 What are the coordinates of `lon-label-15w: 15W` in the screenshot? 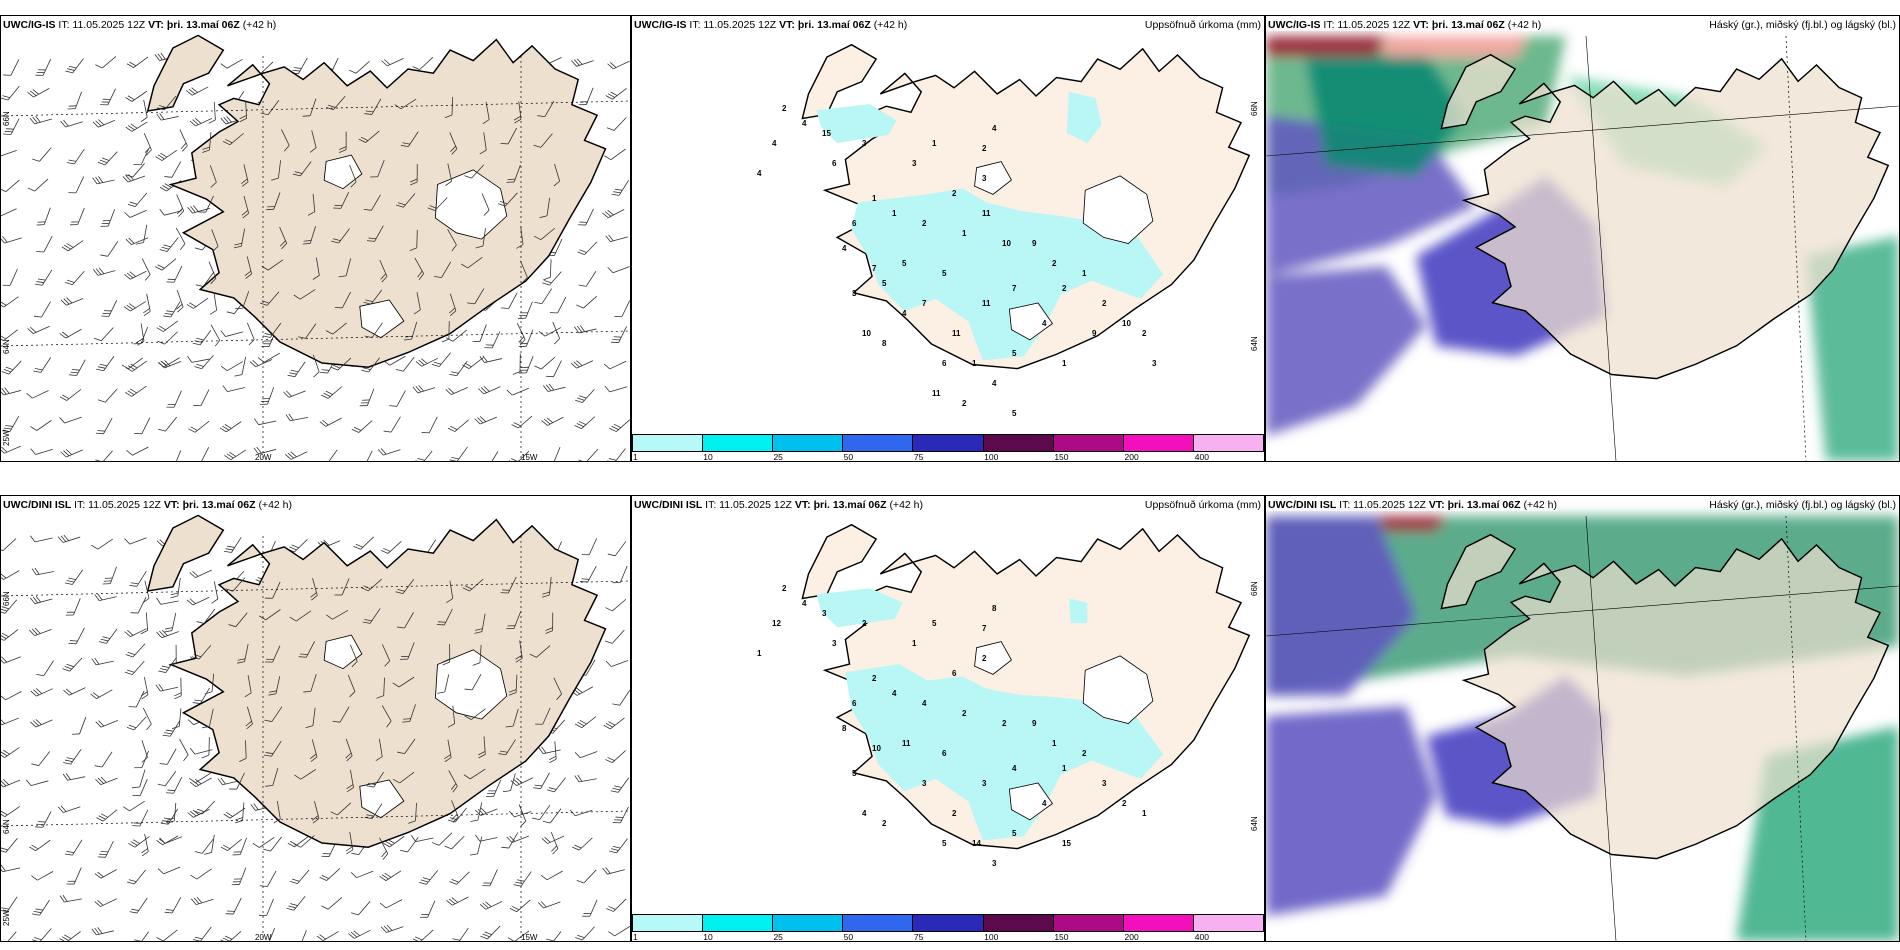 It's located at (529, 937).